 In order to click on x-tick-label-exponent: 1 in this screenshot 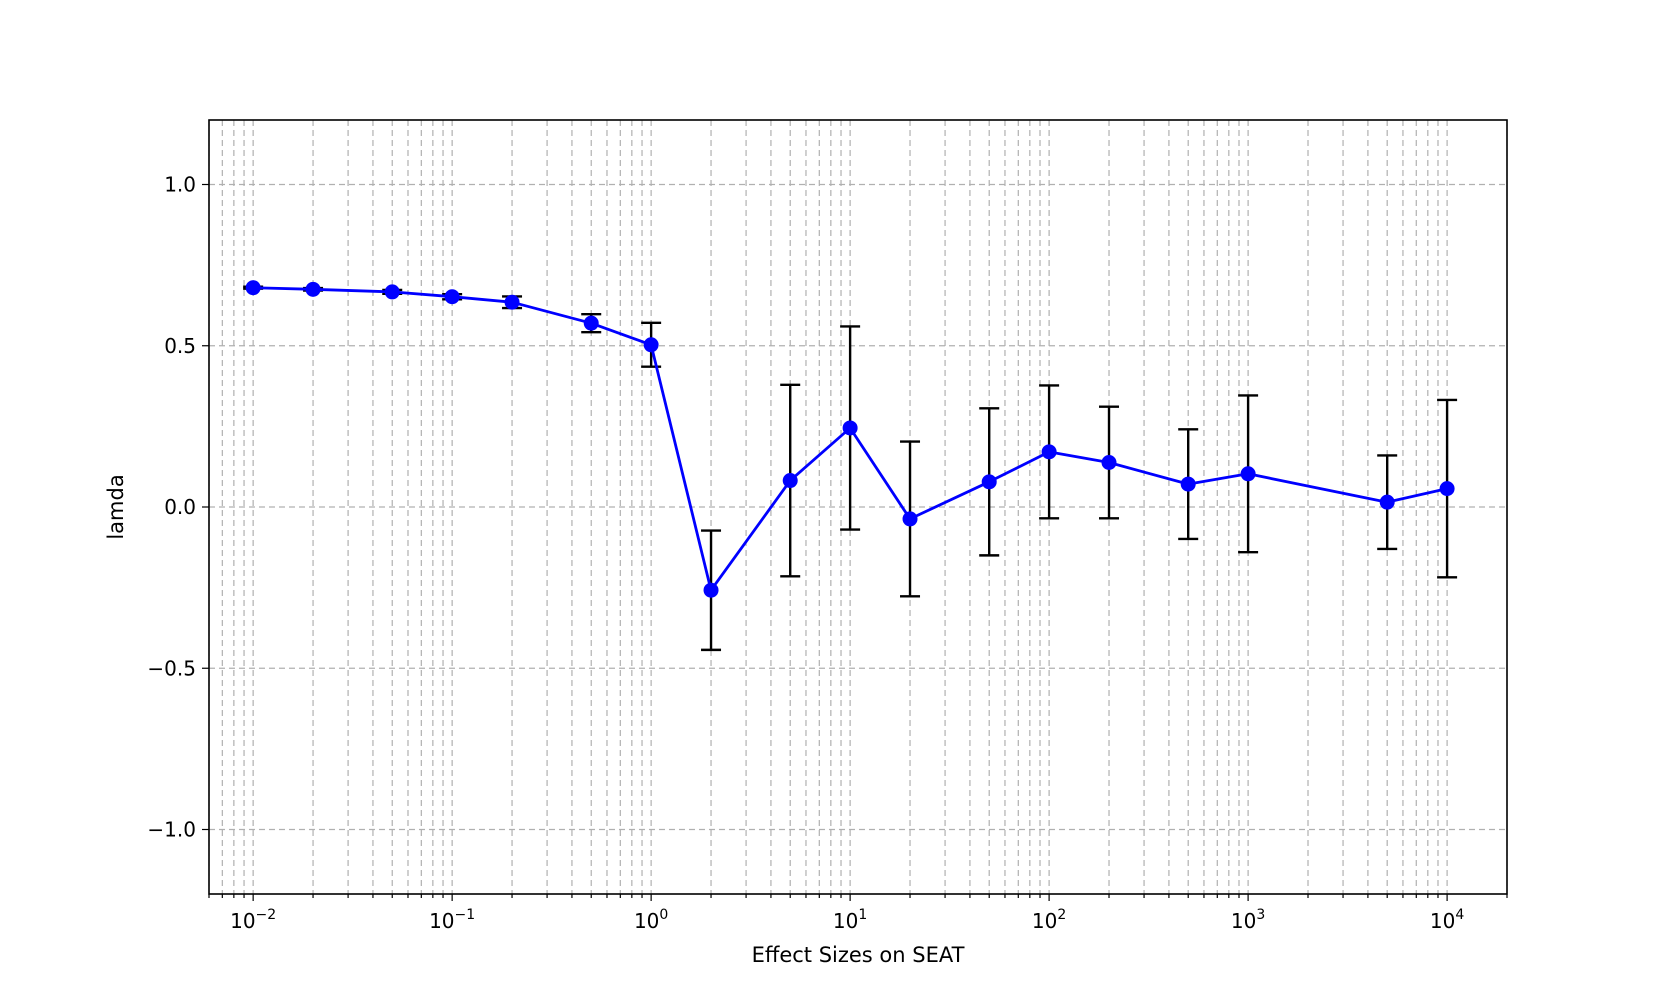, I will do `click(862, 915)`.